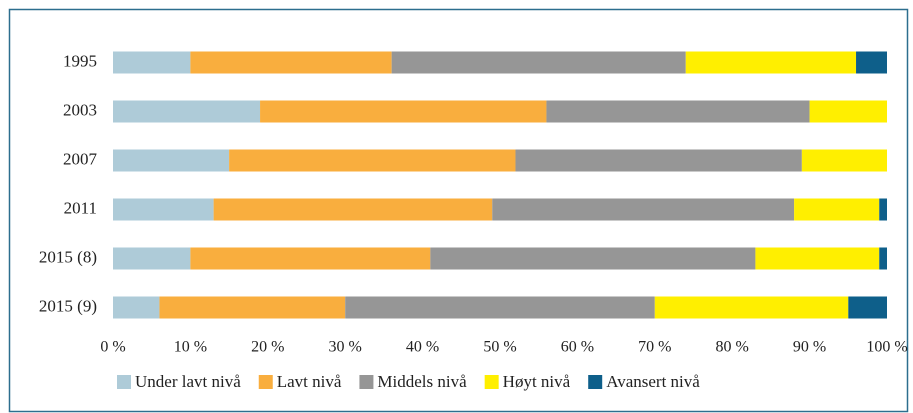  What do you see at coordinates (190, 347) in the screenshot?
I see `x-tick-label: 10 %` at bounding box center [190, 347].